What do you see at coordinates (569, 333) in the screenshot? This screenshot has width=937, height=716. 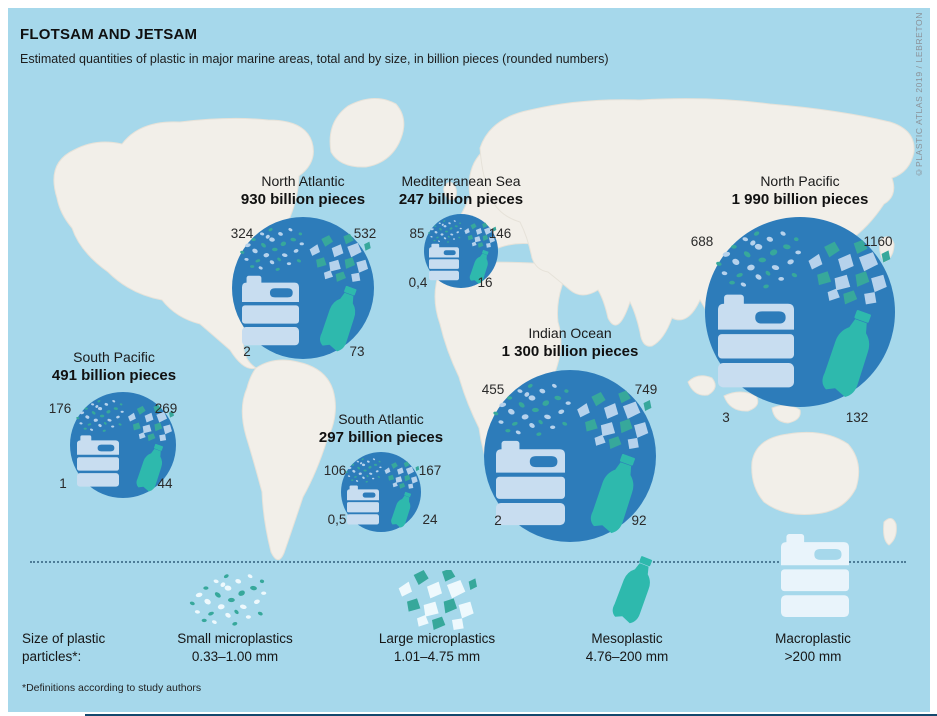 I see `region-name: Indian Ocean` at bounding box center [569, 333].